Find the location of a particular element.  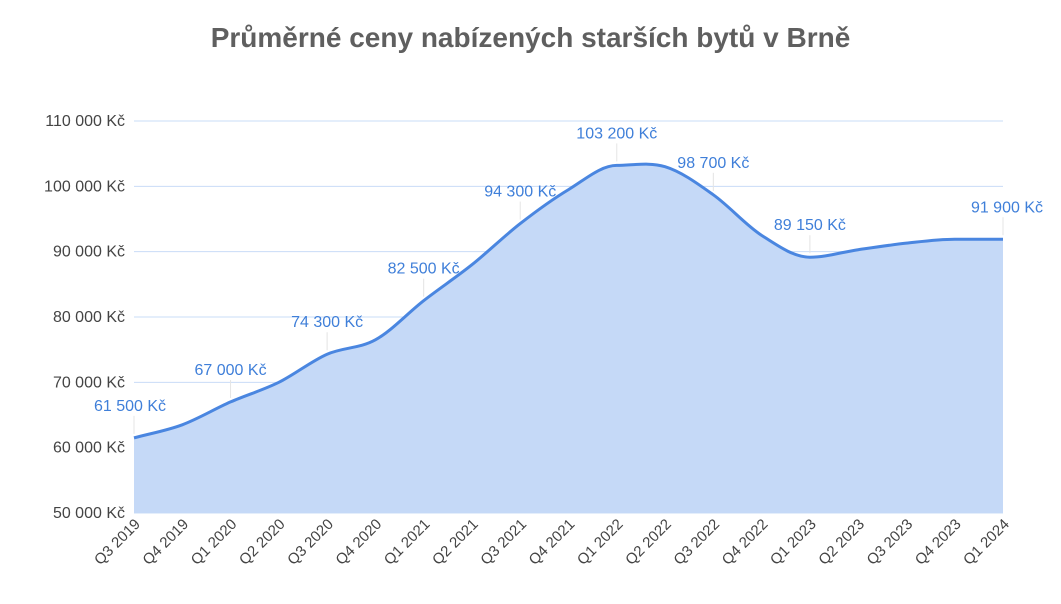

data-label: 94 300 Kč is located at coordinates (520, 192).